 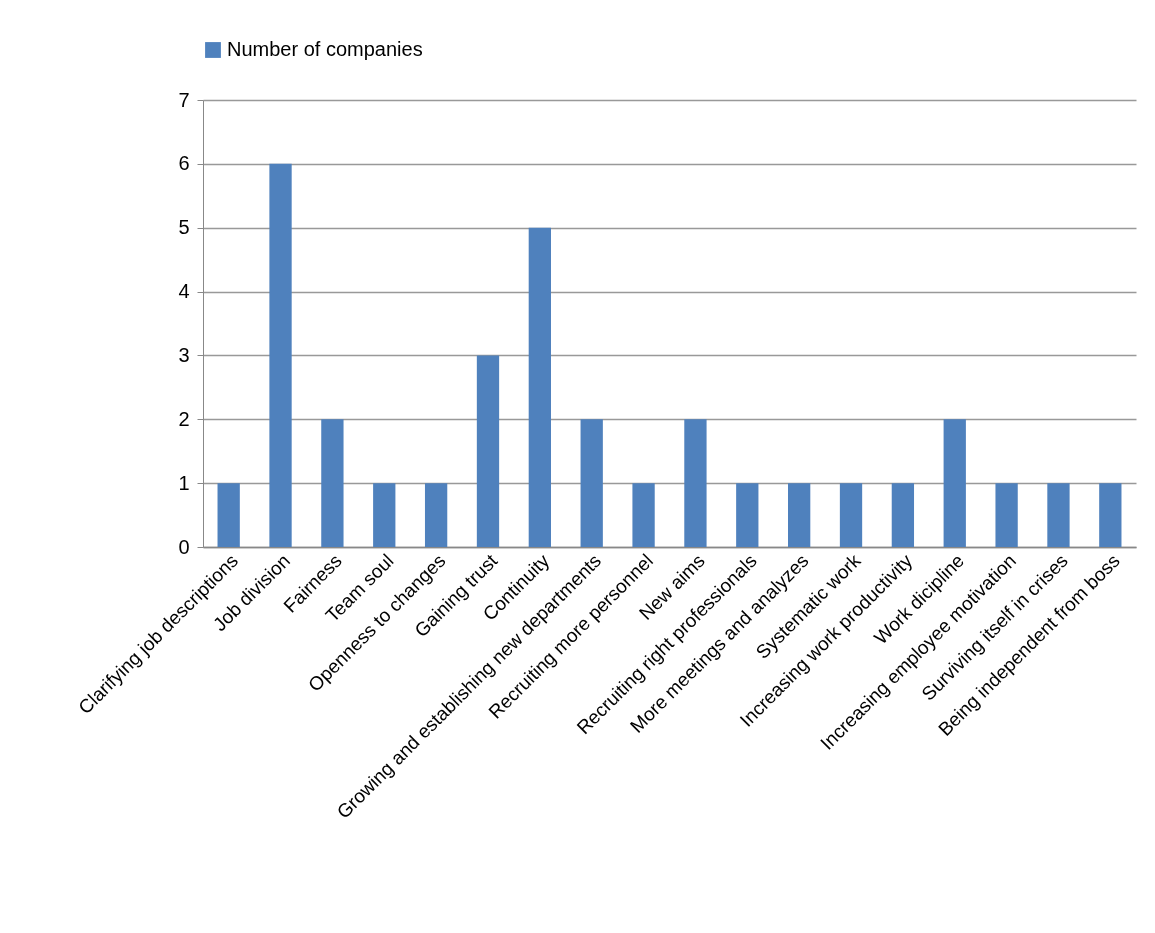 I want to click on y-tick-label: 6, so click(x=184, y=163).